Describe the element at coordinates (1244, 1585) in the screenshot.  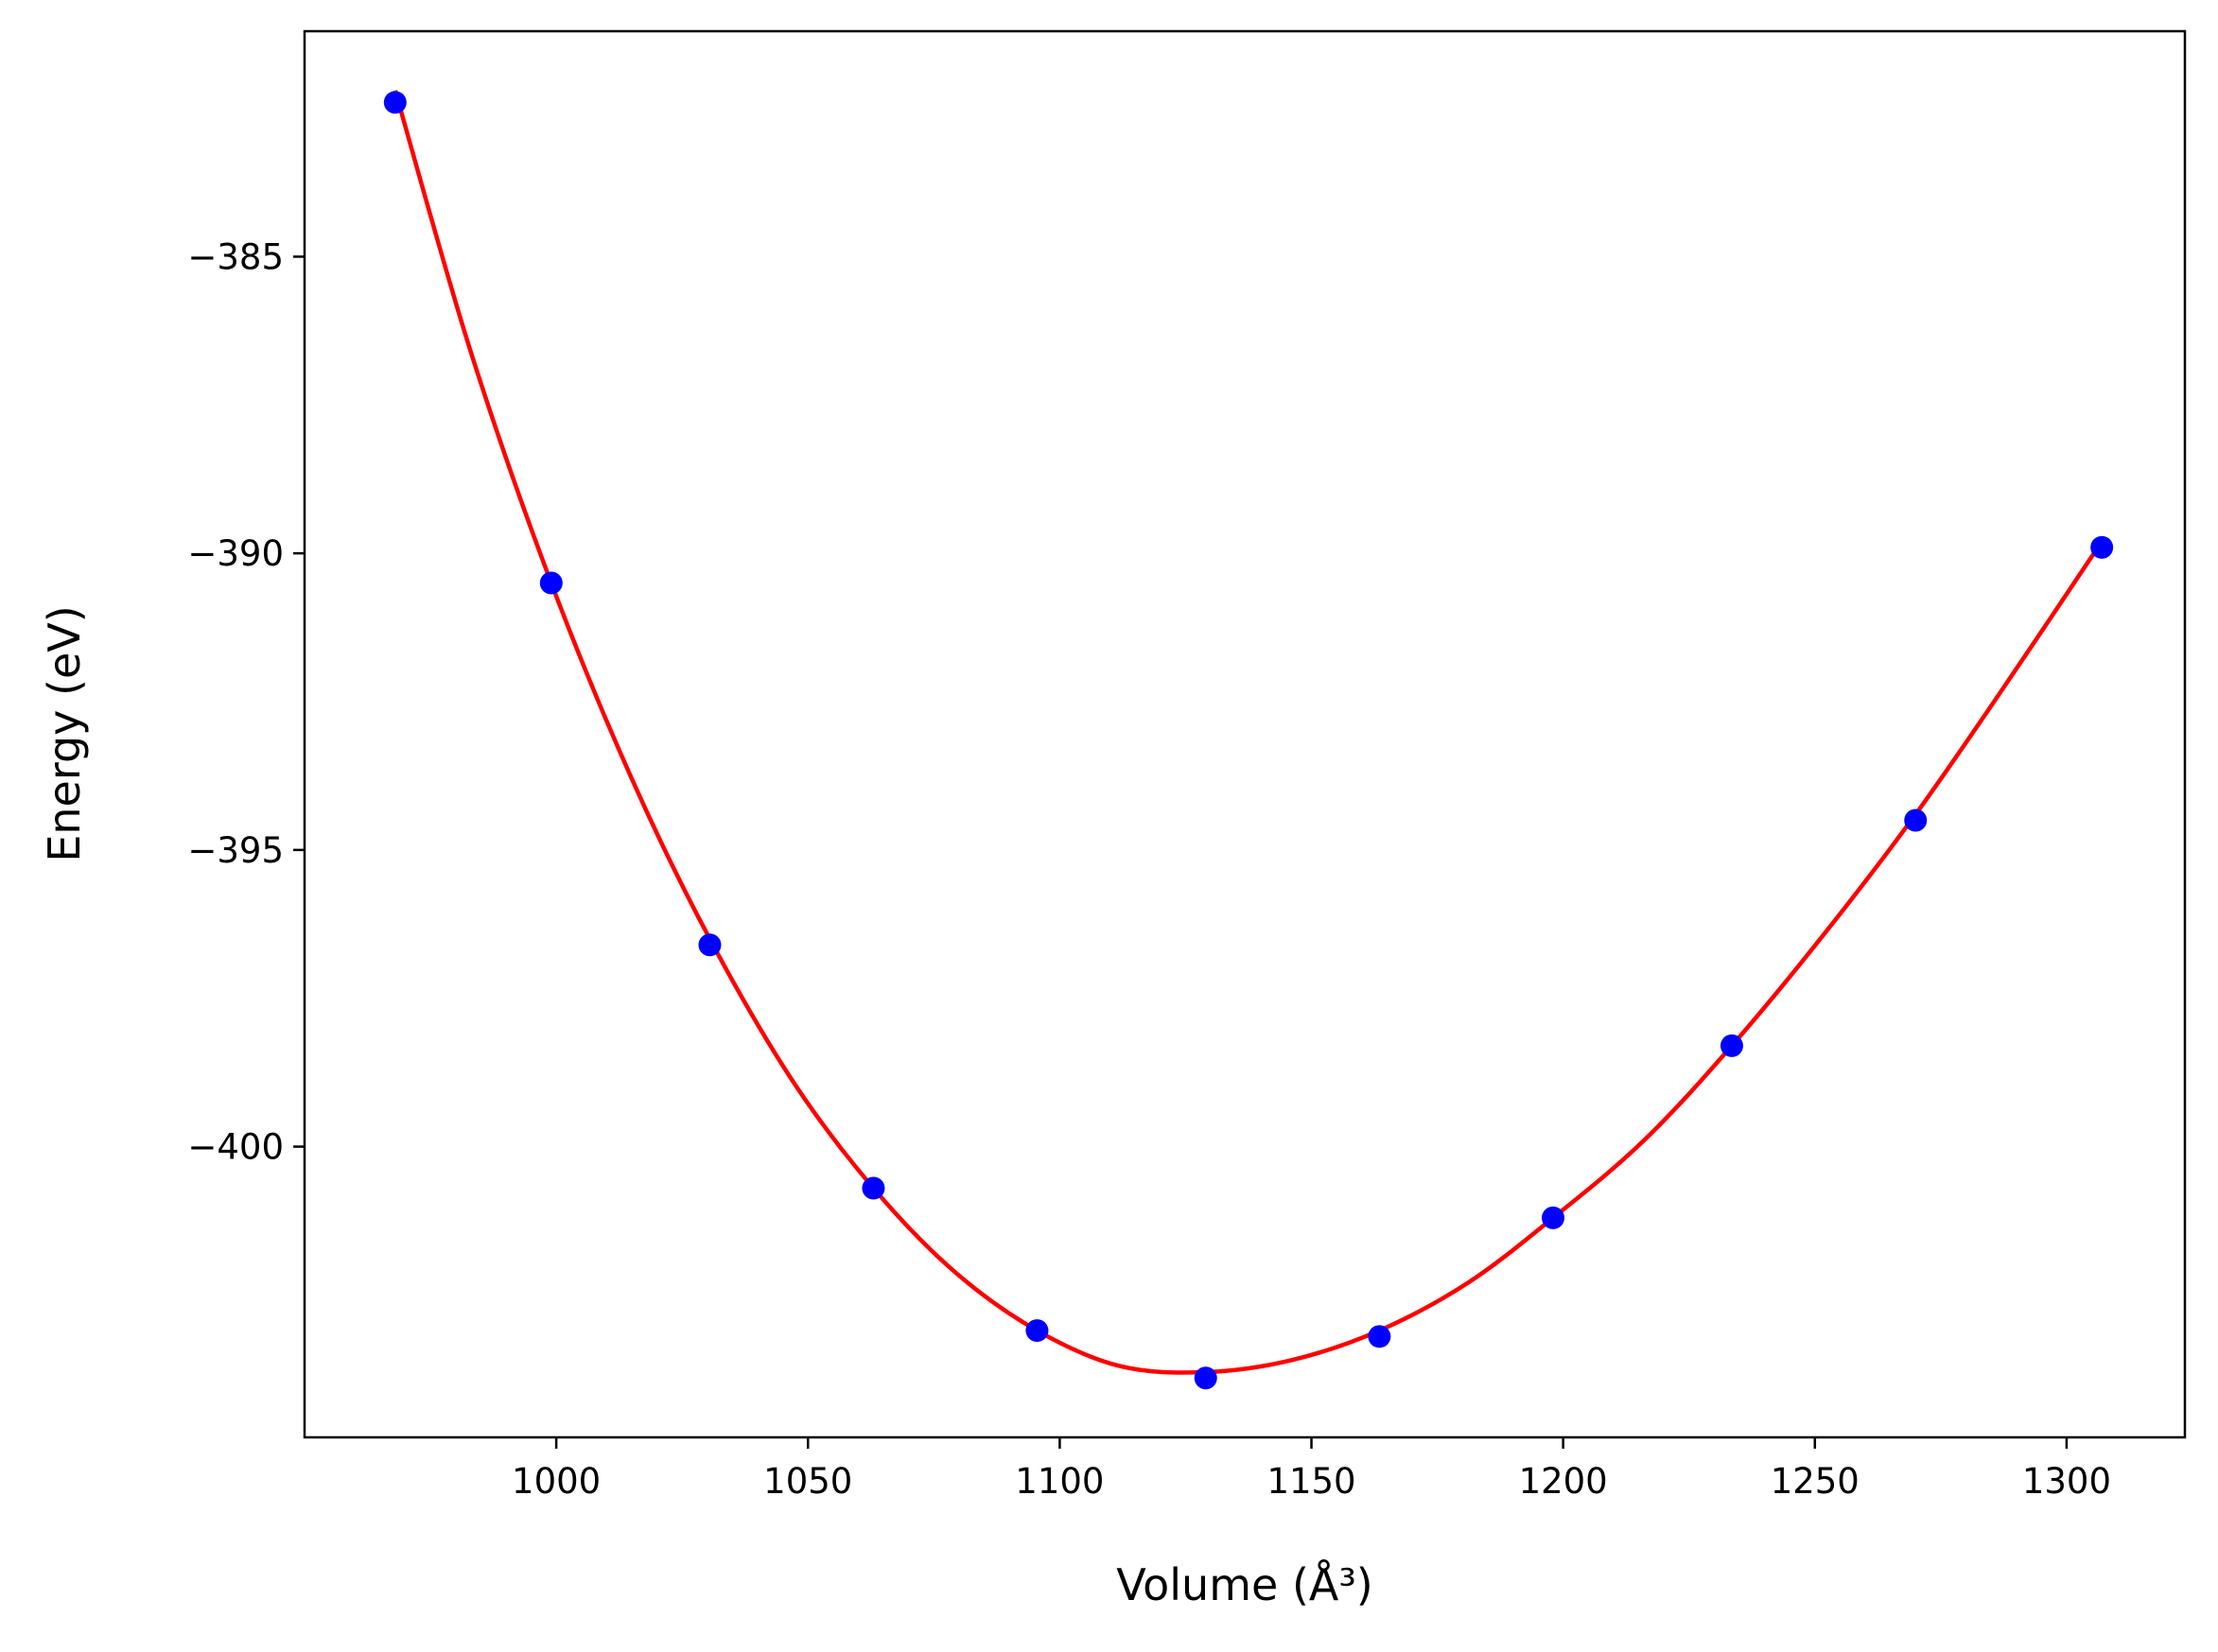
I see `x-axis-label: Volume (Å³)` at that location.